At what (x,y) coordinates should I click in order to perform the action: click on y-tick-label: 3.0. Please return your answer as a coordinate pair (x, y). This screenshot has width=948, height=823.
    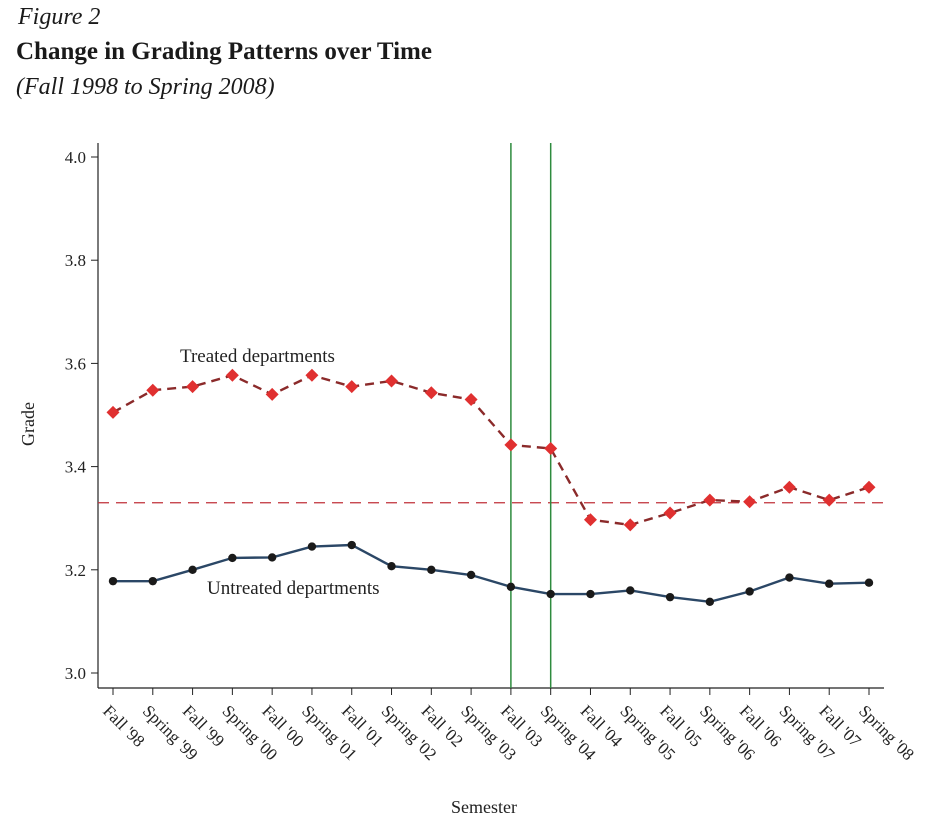
    Looking at the image, I should click on (75, 673).